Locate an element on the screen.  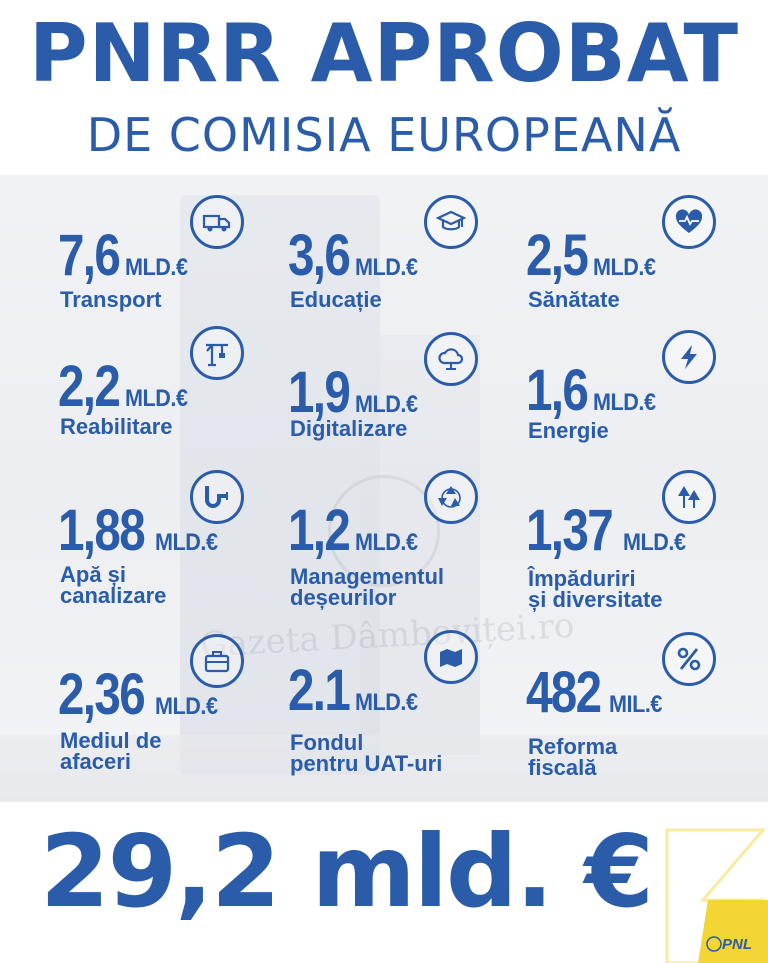
background-ground is located at coordinates (384, 768).